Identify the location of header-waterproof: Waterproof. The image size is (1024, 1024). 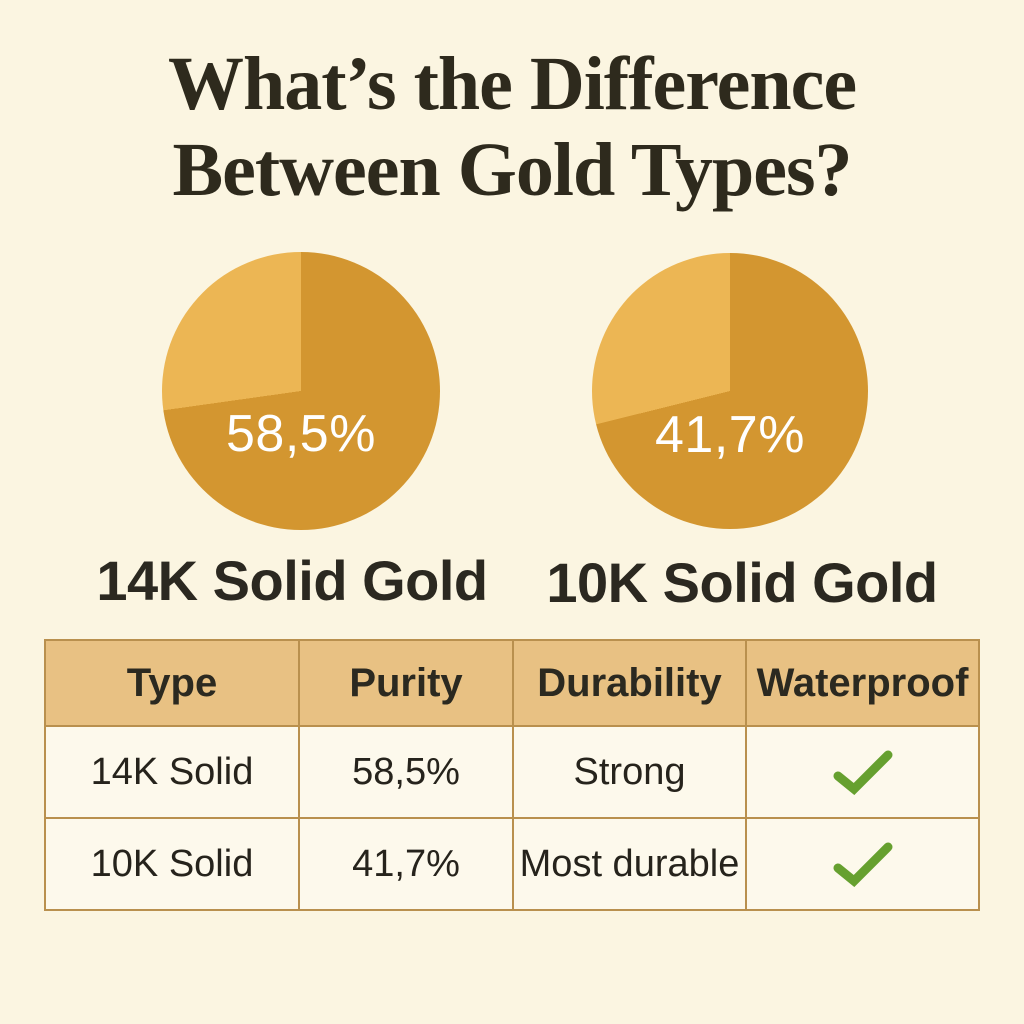
(862, 683).